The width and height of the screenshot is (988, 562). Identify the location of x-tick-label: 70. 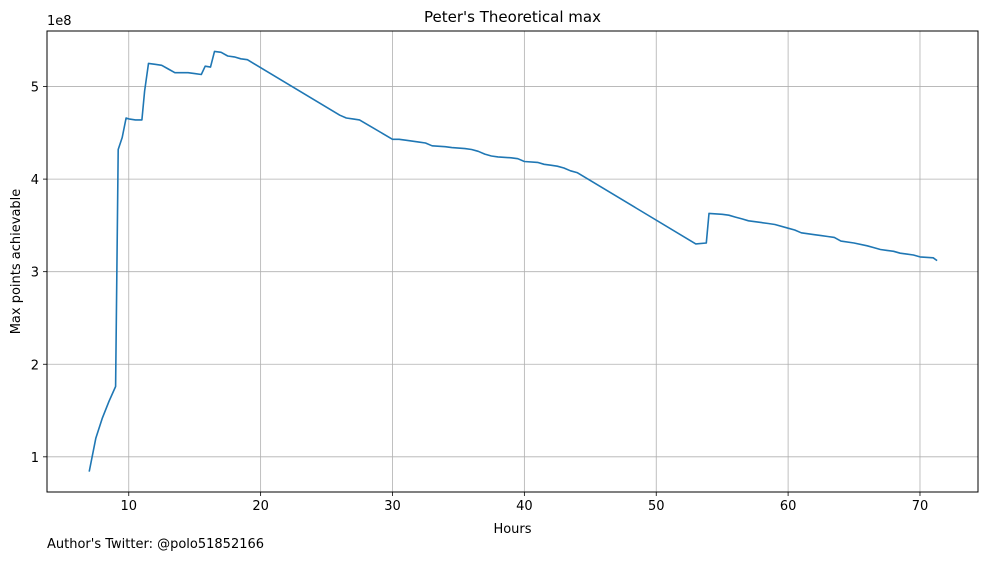
(920, 506).